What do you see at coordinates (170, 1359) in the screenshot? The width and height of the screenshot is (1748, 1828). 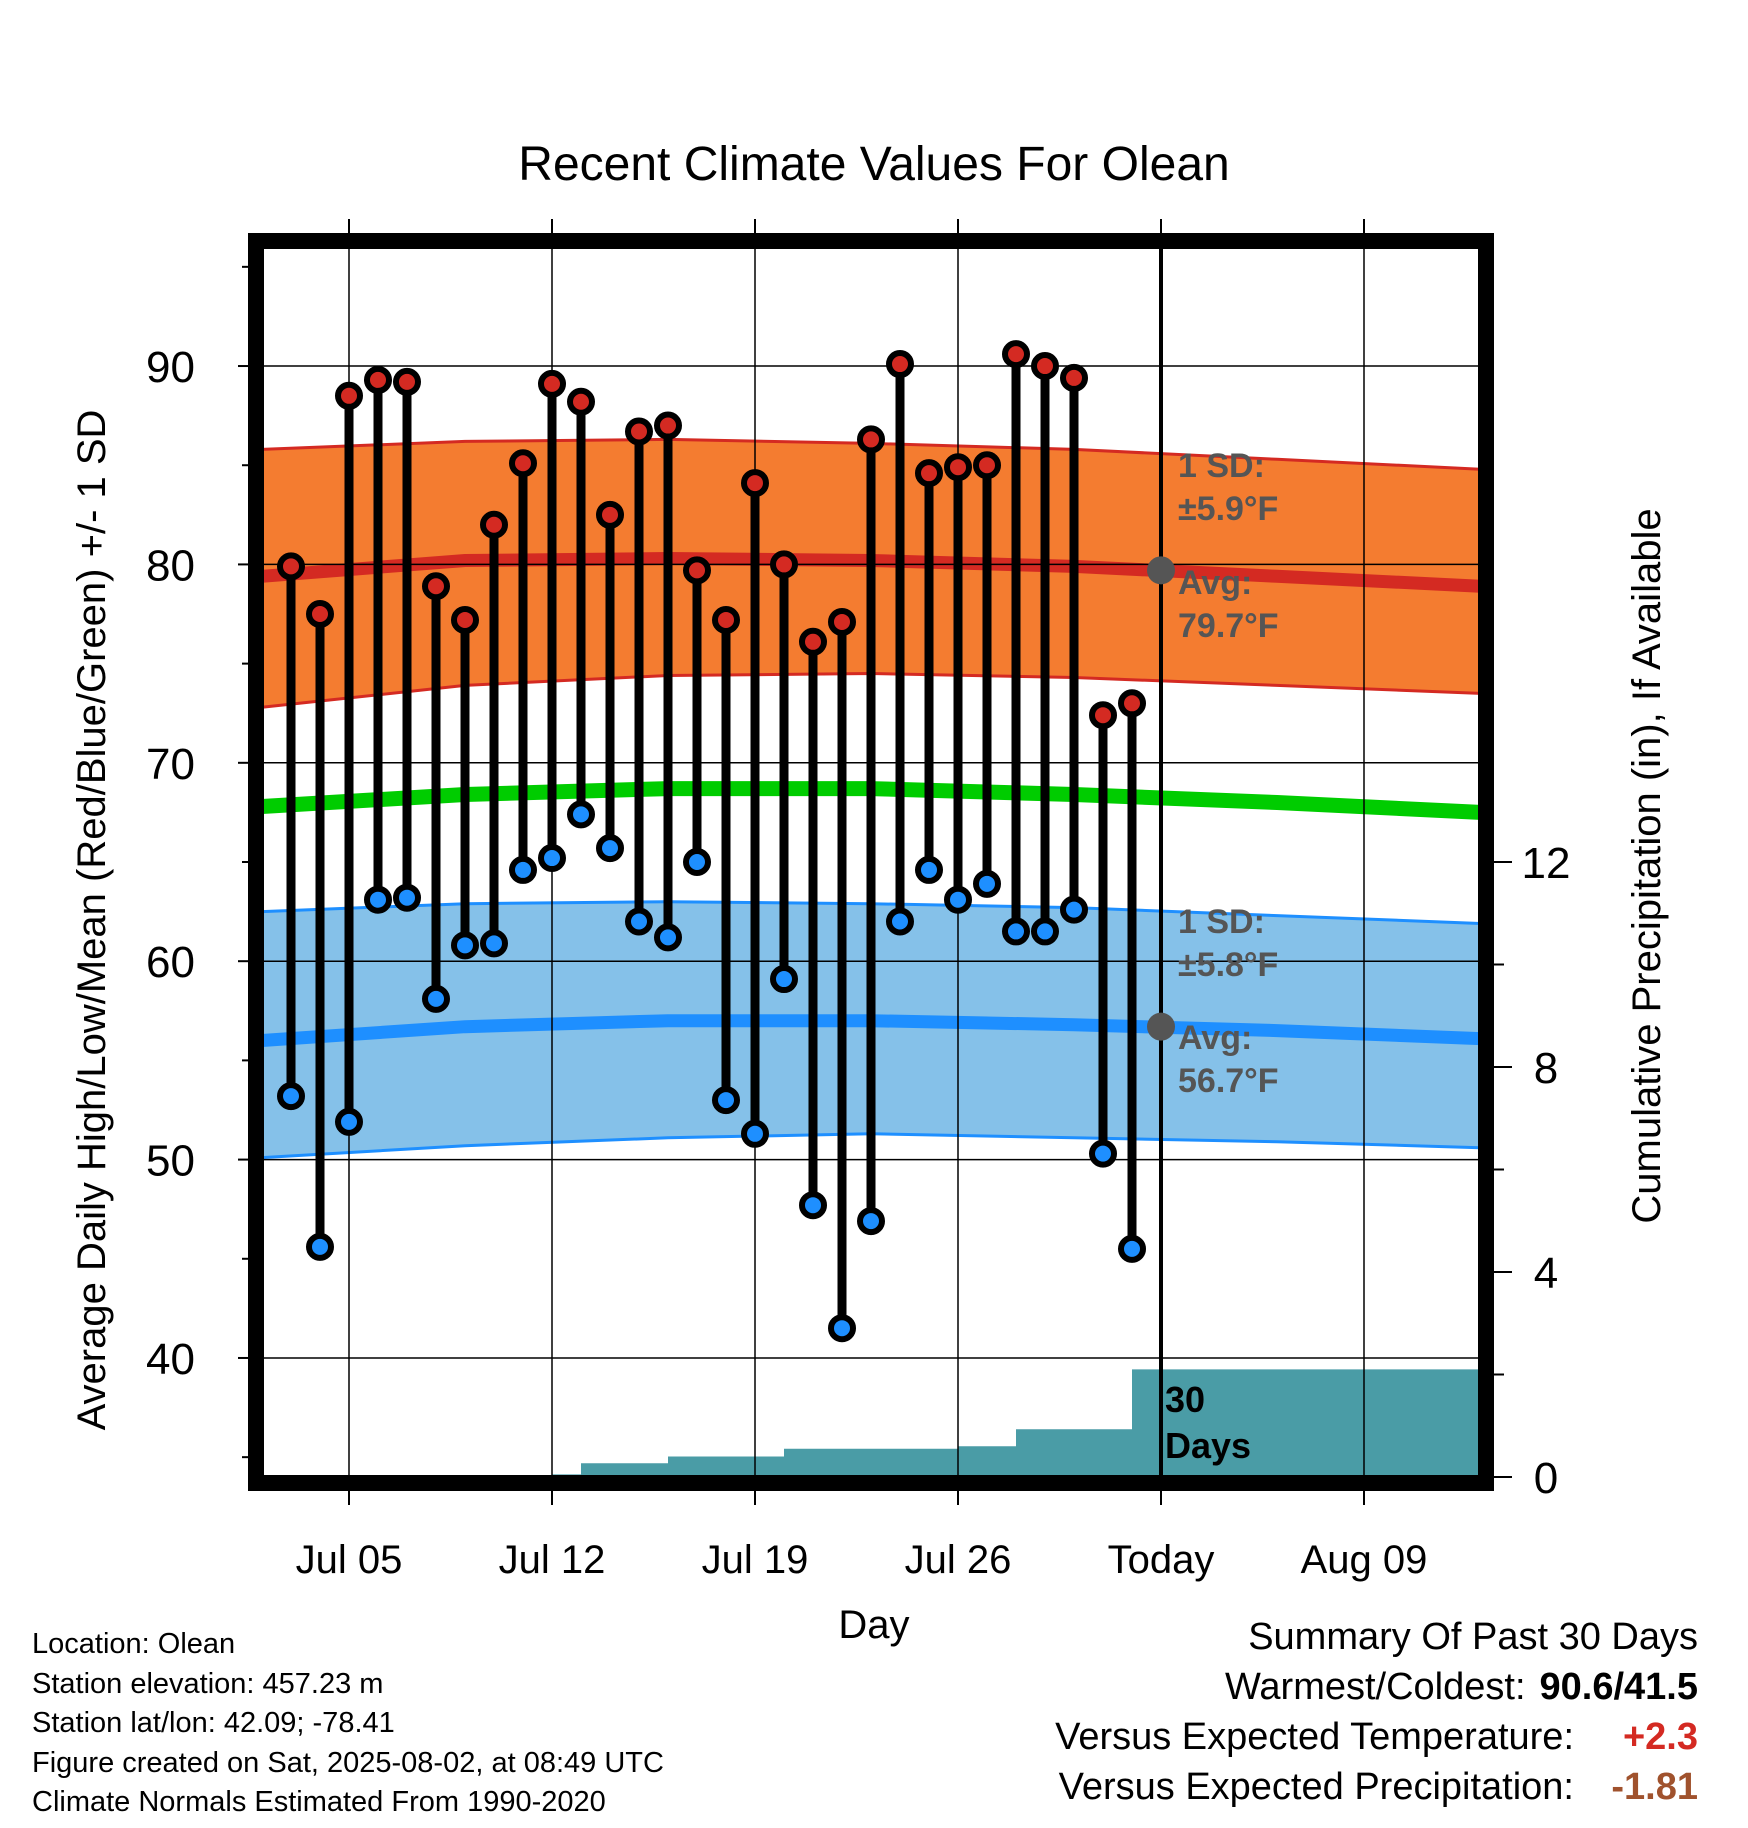 I see `y-tick-label: 40` at bounding box center [170, 1359].